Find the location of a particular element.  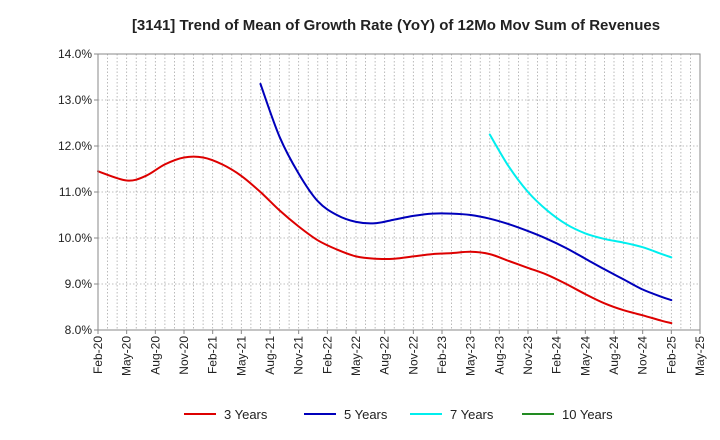

x-tick-label: Feb-20 is located at coordinates (98, 355).